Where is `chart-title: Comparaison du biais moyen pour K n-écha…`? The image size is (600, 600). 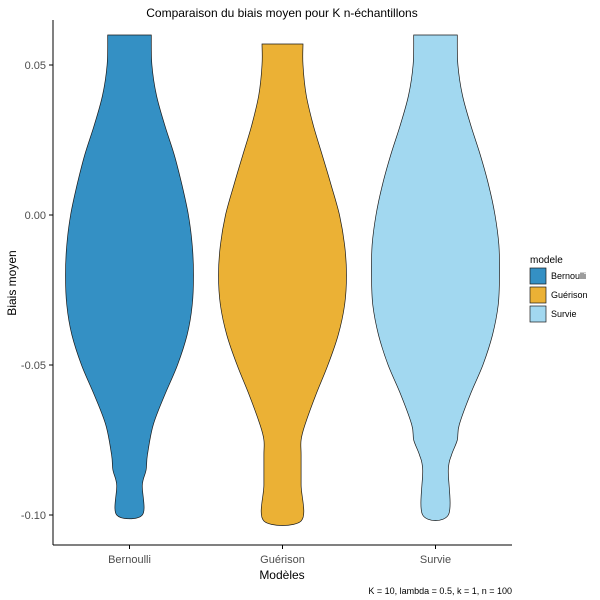 chart-title: Comparaison du biais moyen pour K n-écha… is located at coordinates (281, 13).